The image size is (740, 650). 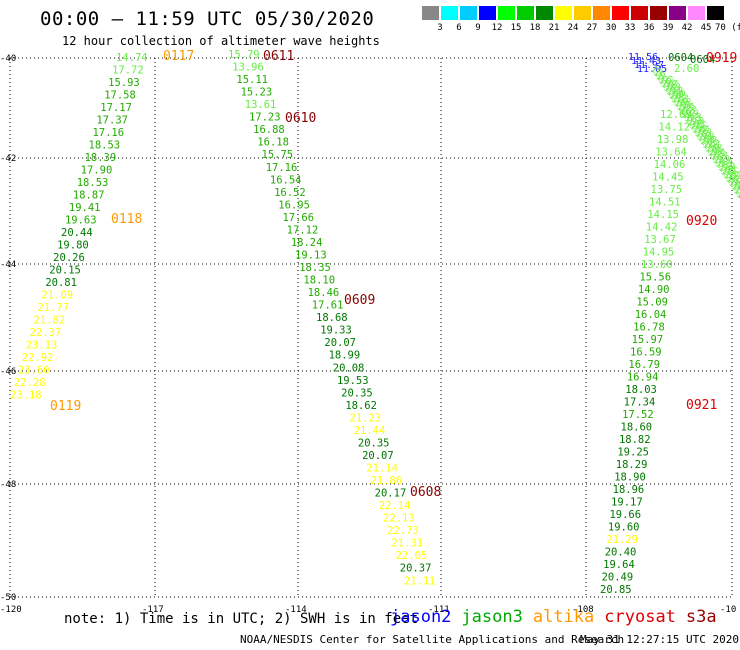 I want to click on track-left-value: 15.93, so click(x=124, y=83).